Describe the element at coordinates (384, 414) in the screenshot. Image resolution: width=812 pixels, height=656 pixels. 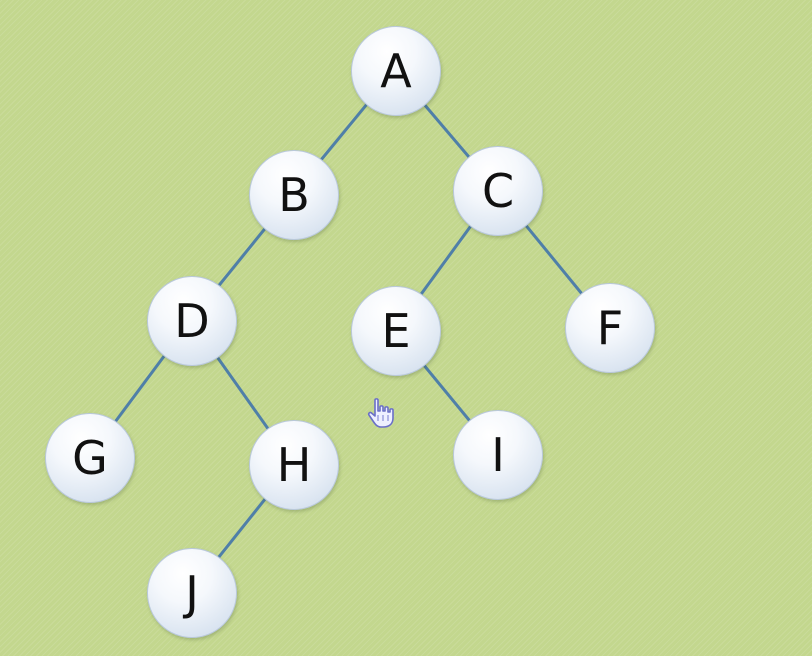
I see `hand-pointer-icon` at that location.